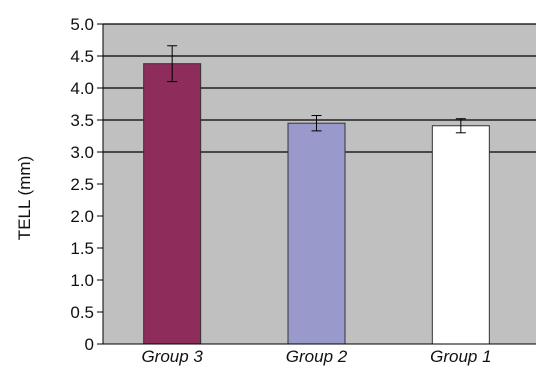  Describe the element at coordinates (82, 280) in the screenshot. I see `y-tick-label: 1.0` at that location.